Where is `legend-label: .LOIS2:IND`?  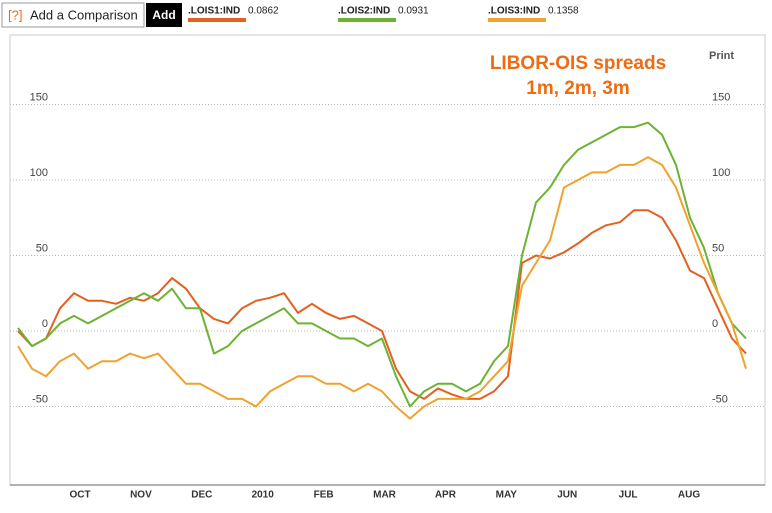 legend-label: .LOIS2:IND is located at coordinates (364, 11).